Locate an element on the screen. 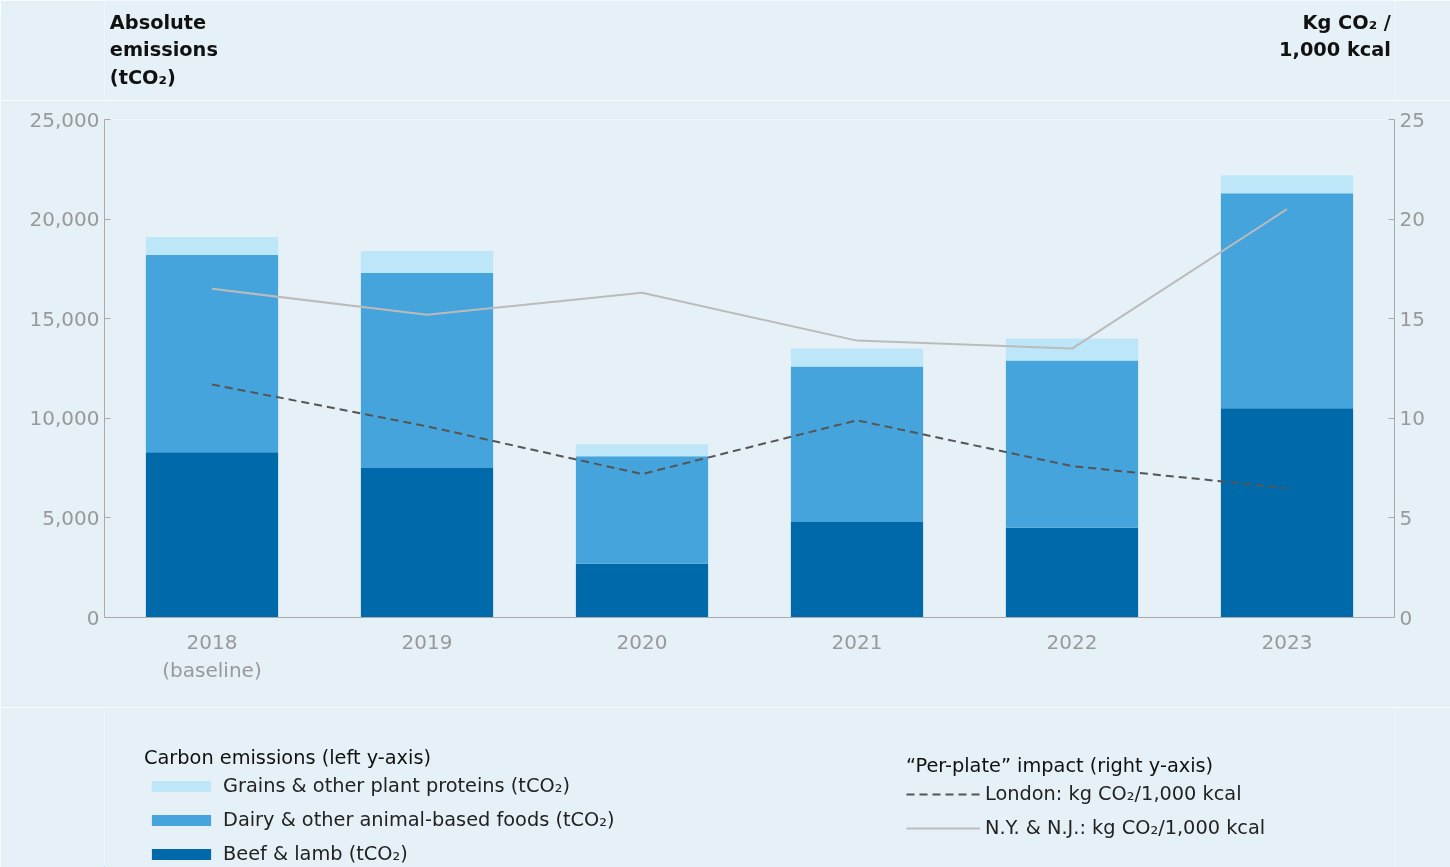 Image resolution: width=1450 pixels, height=867 pixels. x-tick-label: 2023 is located at coordinates (1287, 641).